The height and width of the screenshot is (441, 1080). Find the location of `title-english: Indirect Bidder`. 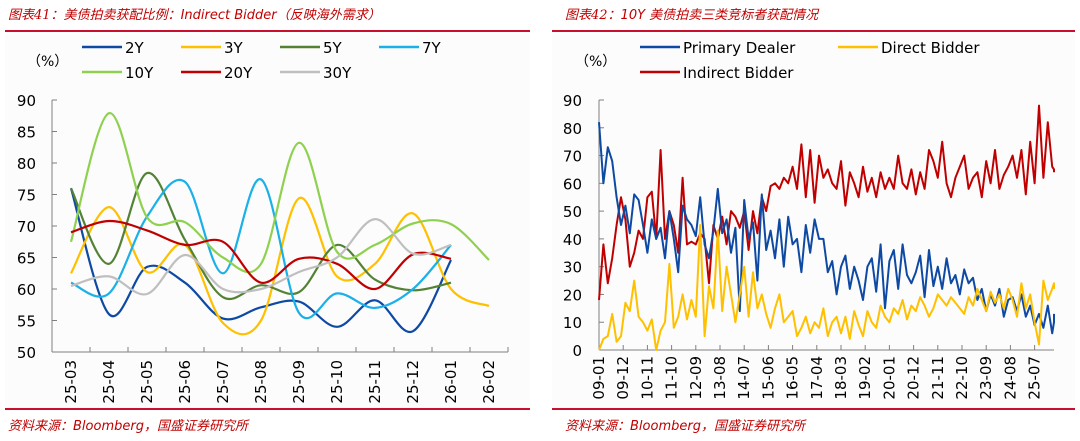

title-english: Indirect Bidder is located at coordinates (228, 15).